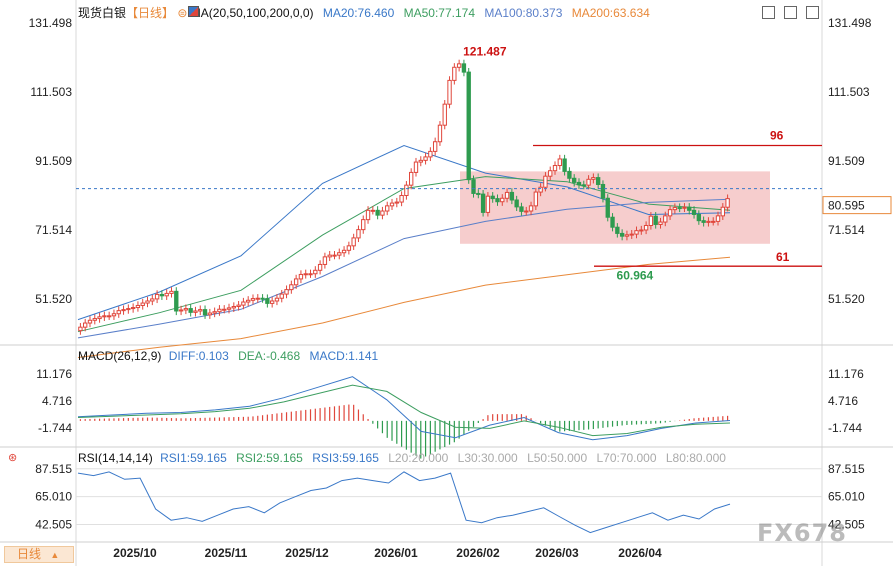 The image size is (893, 566). I want to click on rsi-axis-right-tick-0: 87.515, so click(846, 469).